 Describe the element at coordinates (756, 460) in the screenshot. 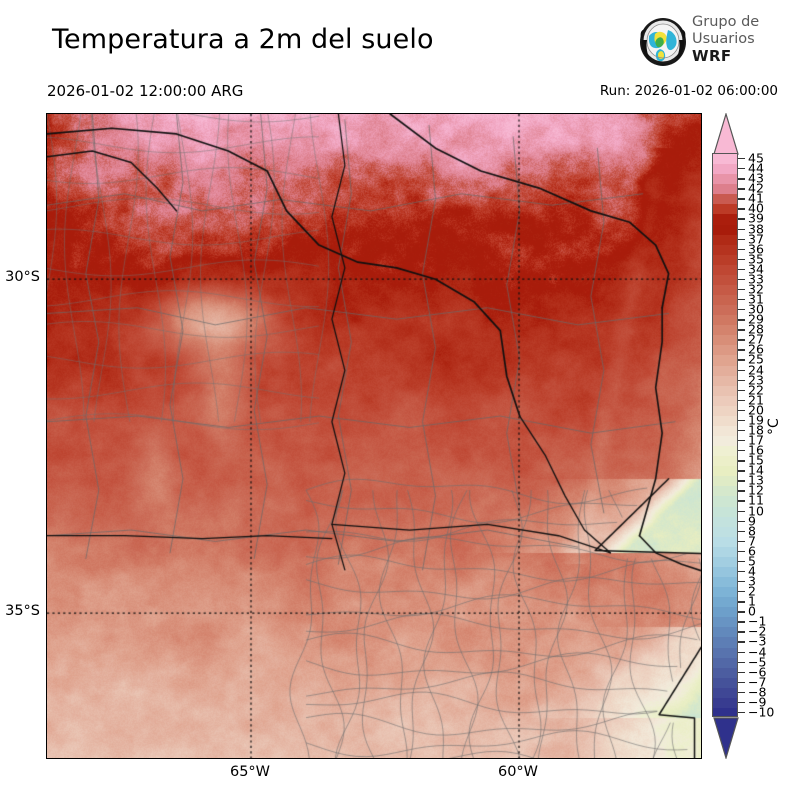

I see `colorbar-tick-label: 15` at that location.